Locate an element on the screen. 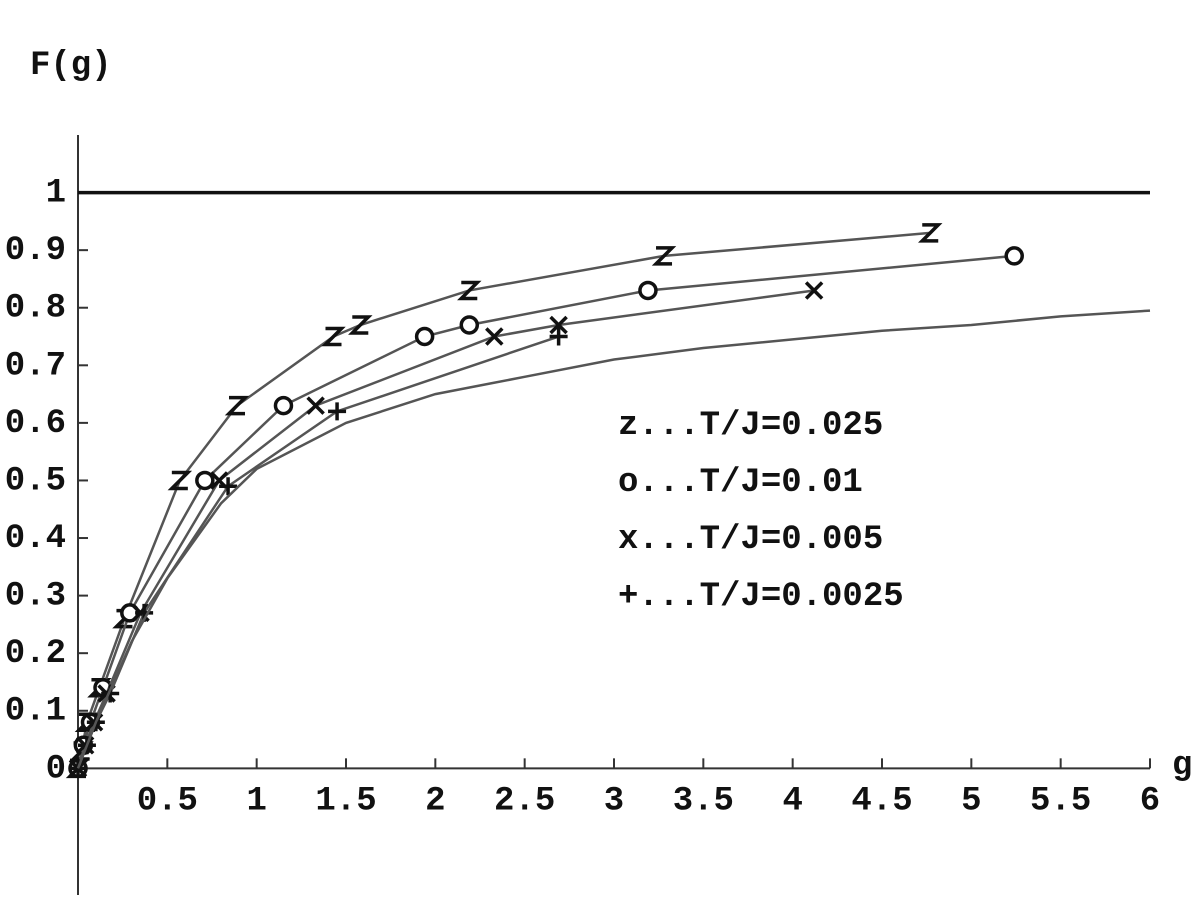 This screenshot has height=898, width=1200. x-tick-label: 2.5 is located at coordinates (524, 801).